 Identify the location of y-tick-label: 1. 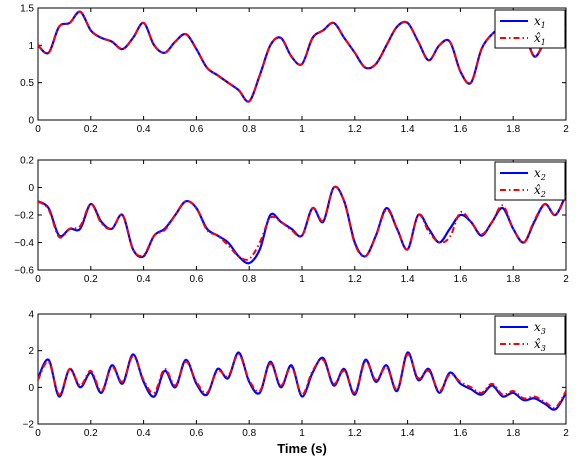
(31, 46).